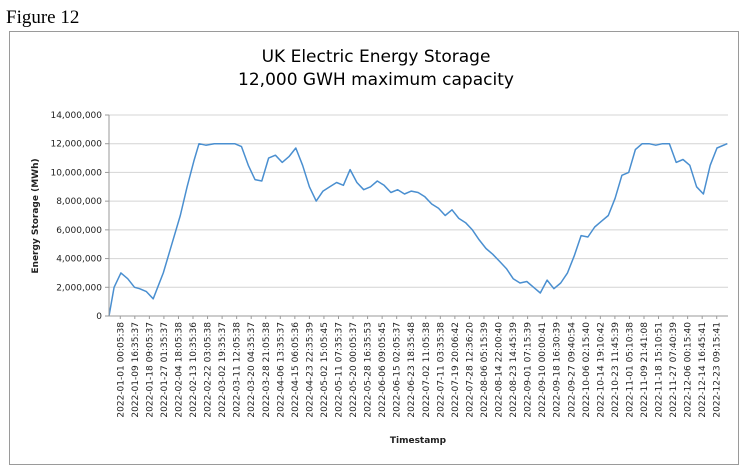 This screenshot has width=750, height=472. I want to click on figure-label: Figure 12, so click(43, 17).